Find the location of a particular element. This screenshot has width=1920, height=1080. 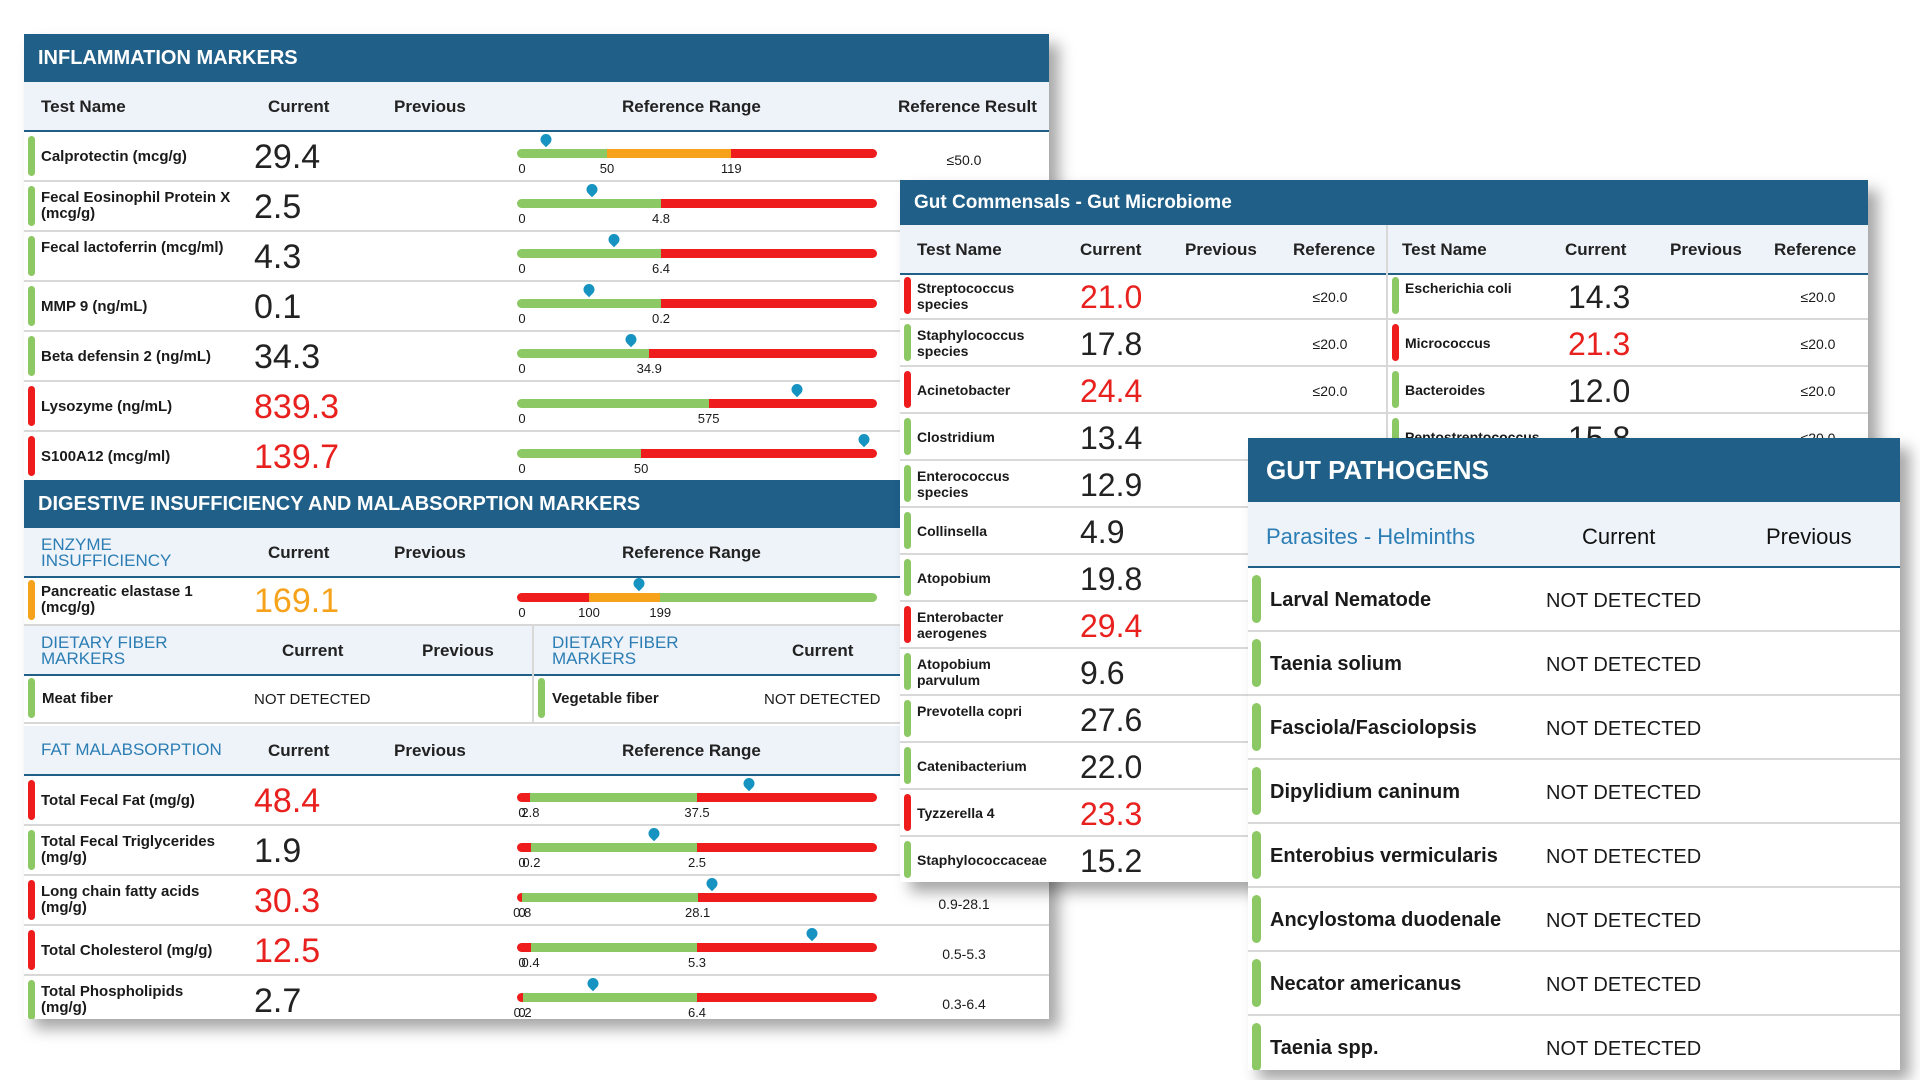

inflammation-value-marker is located at coordinates (864, 439).